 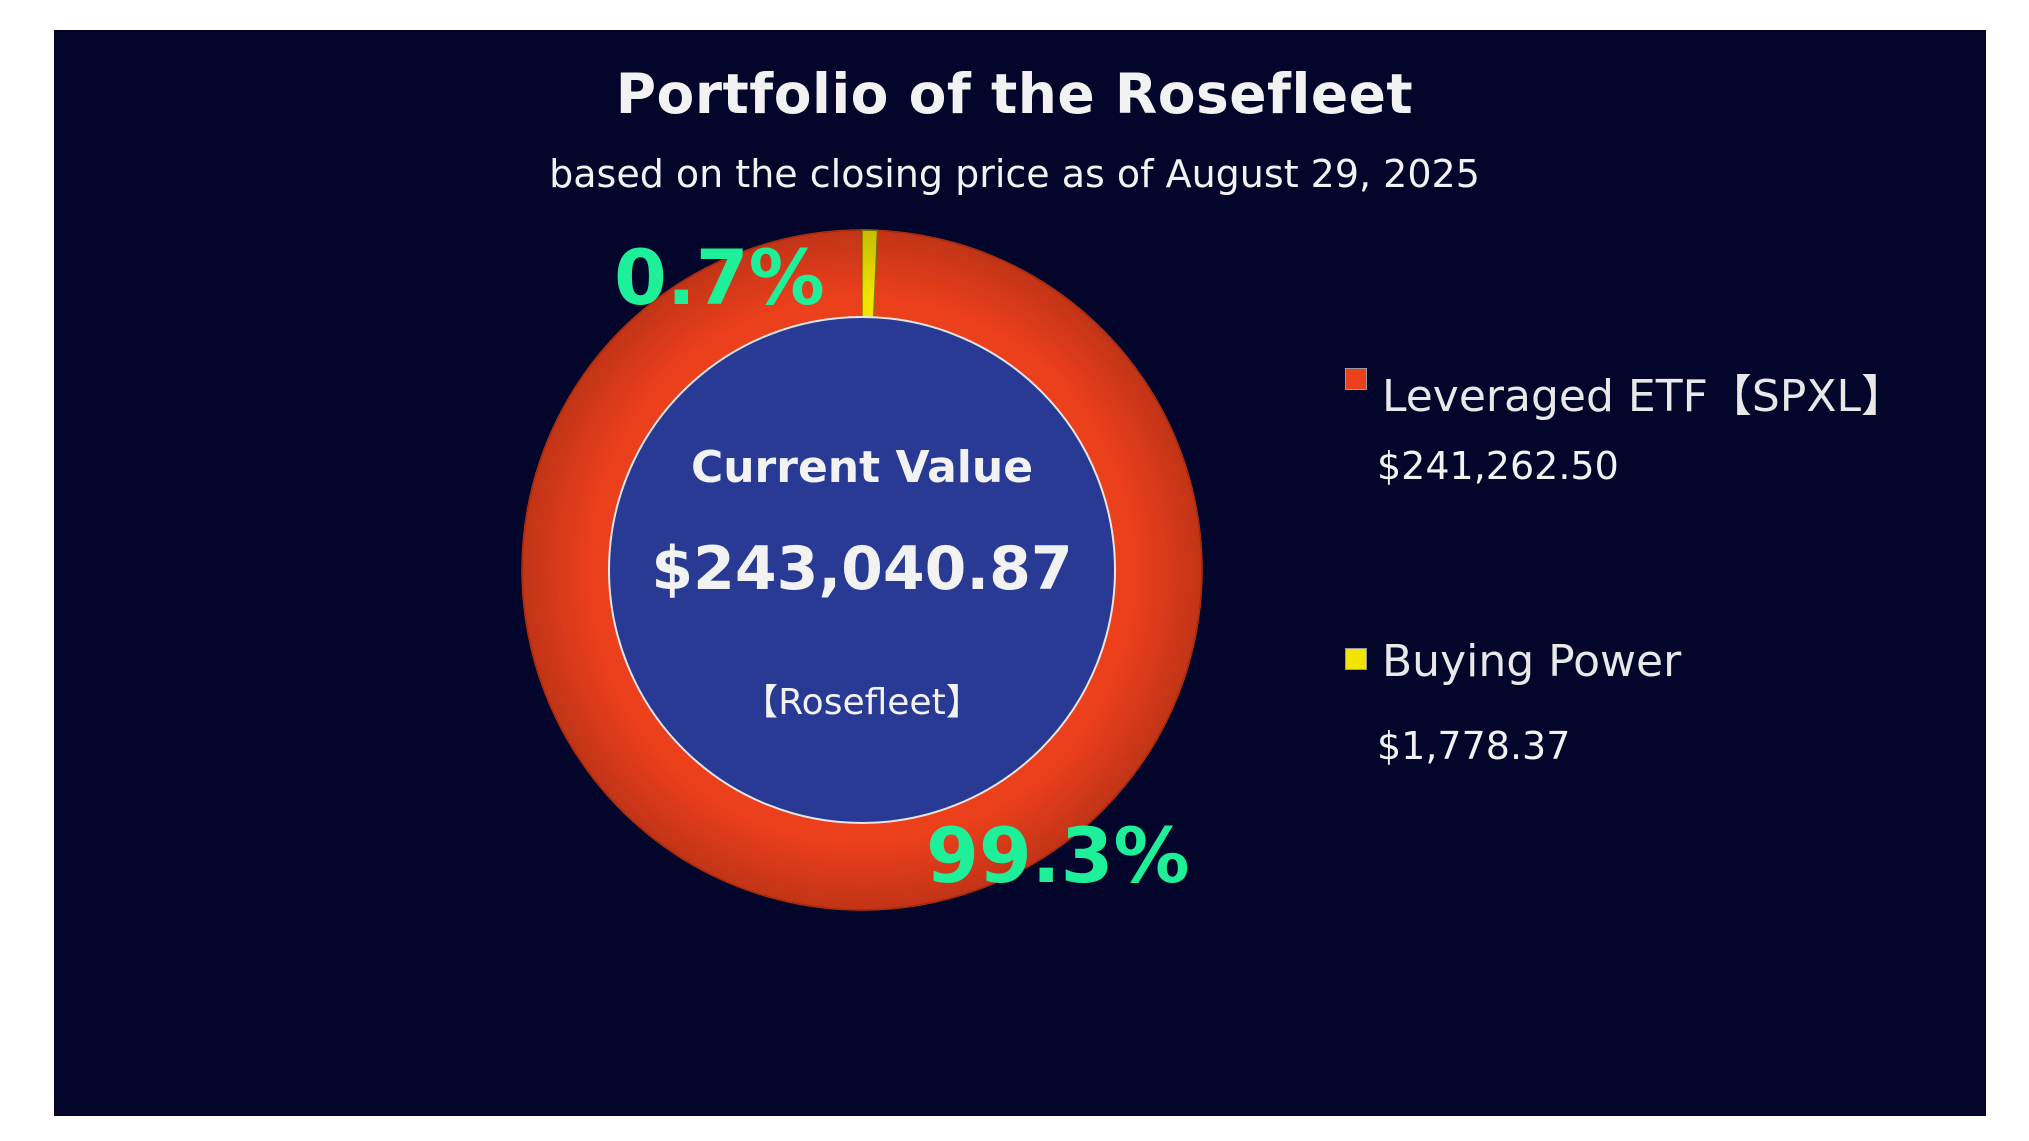 What do you see at coordinates (1058, 855) in the screenshot?
I see `slice-percent-label-leveraged-etf: 99.3%` at bounding box center [1058, 855].